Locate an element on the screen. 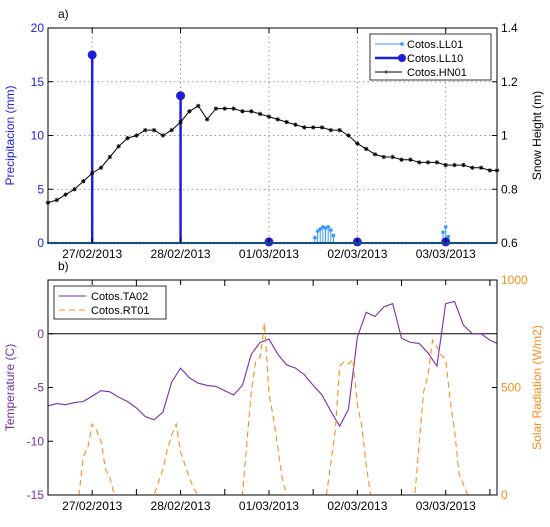 This screenshot has width=550, height=527. y-right-tick-label: 1000 is located at coordinates (514, 280).